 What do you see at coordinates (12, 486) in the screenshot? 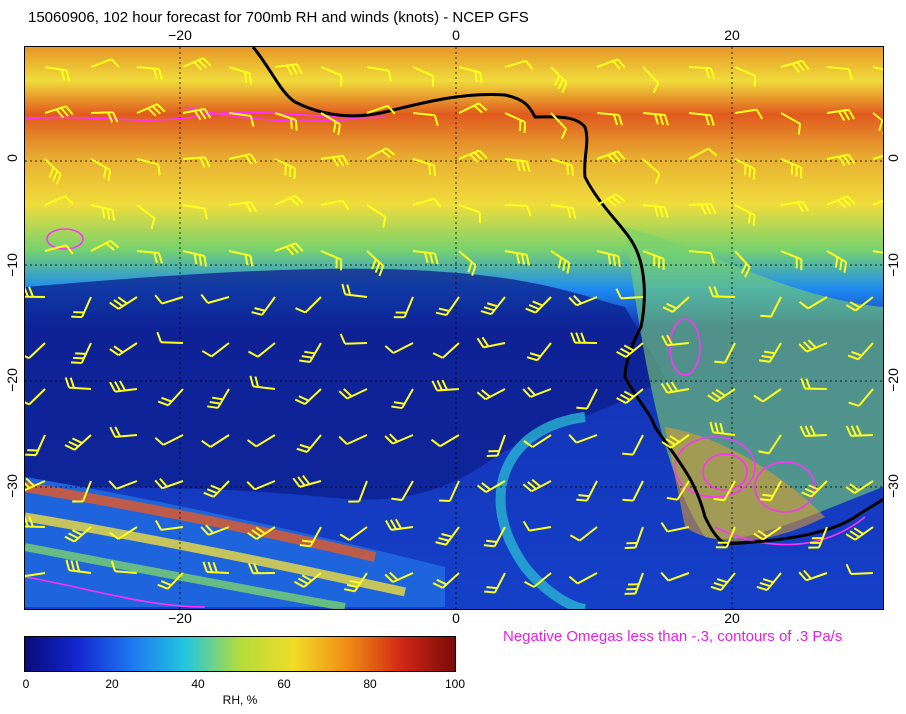
I see `left-lat-label-minus30: −30` at bounding box center [12, 486].